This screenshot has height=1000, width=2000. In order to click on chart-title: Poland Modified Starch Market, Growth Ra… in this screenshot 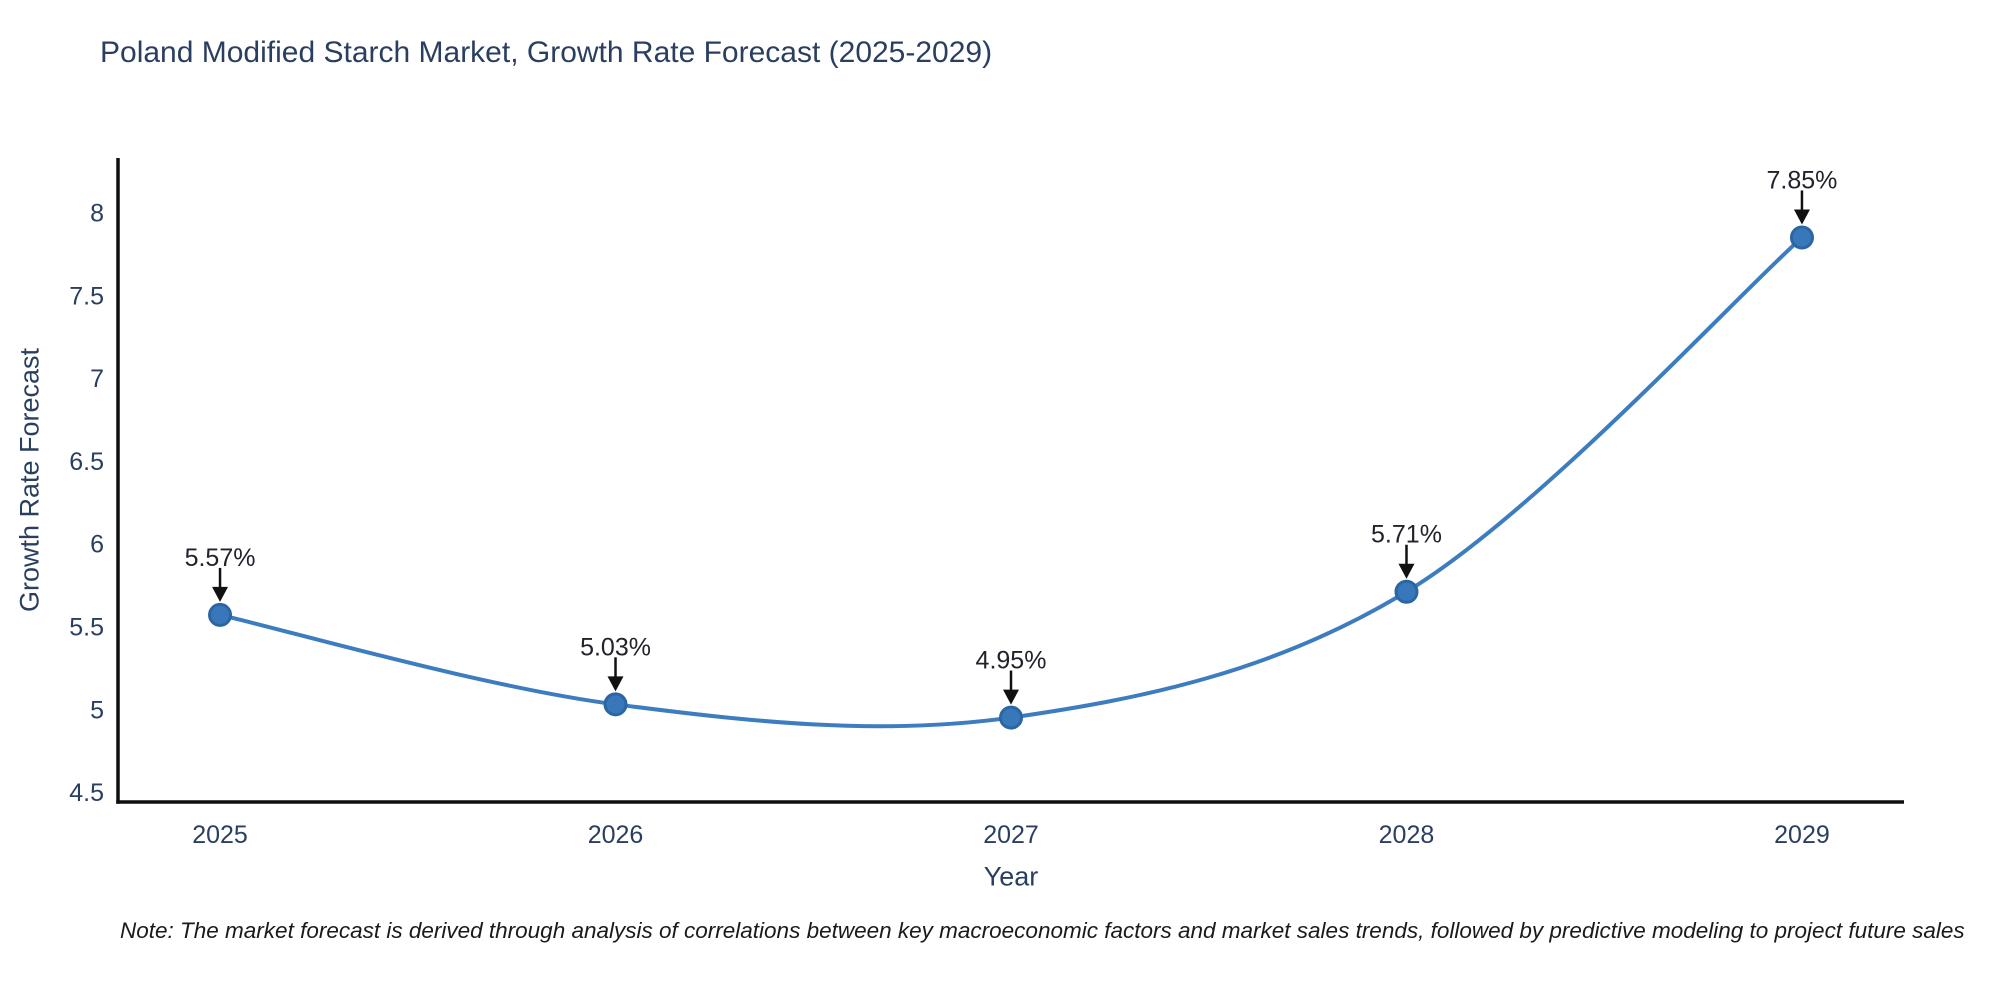, I will do `click(546, 52)`.